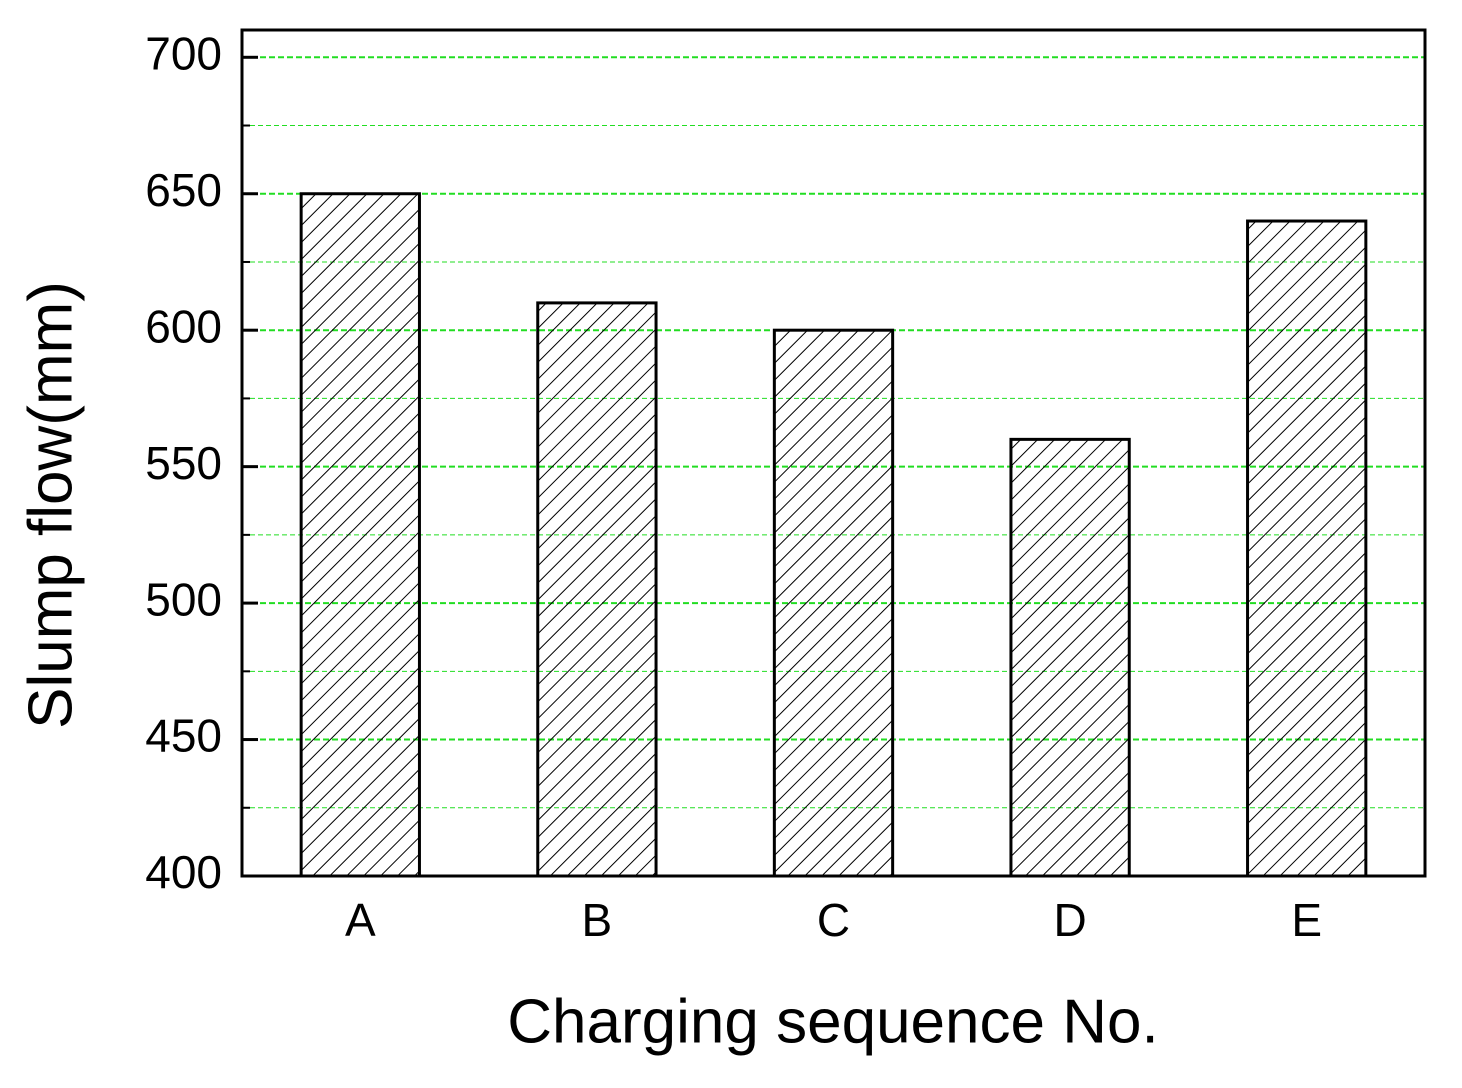 Image resolution: width=1462 pixels, height=1088 pixels. Describe the element at coordinates (50, 505) in the screenshot. I see `y-axis-title: Slump flow(mm)` at that location.